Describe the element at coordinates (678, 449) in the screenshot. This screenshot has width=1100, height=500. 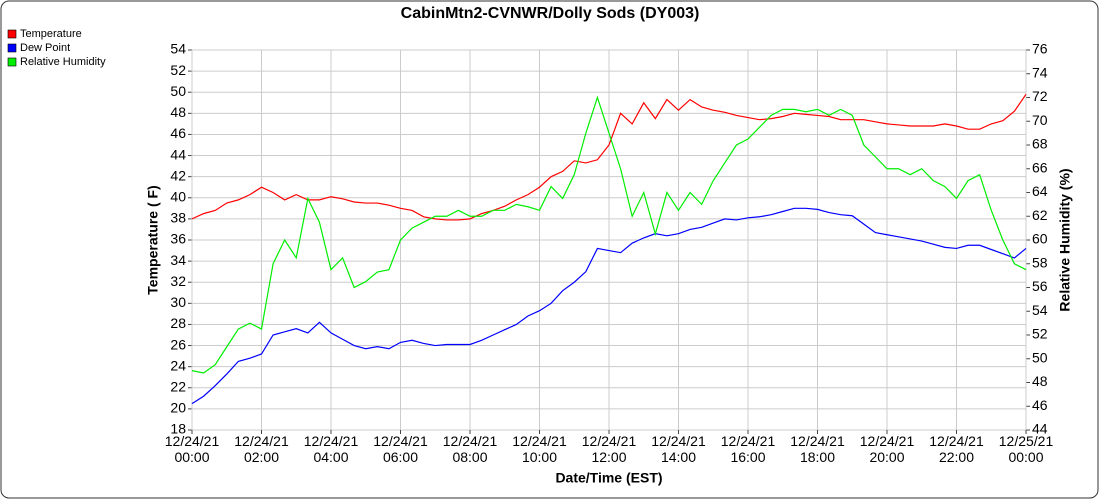
I see `x-tick-label: 12/24/21 14:00` at that location.